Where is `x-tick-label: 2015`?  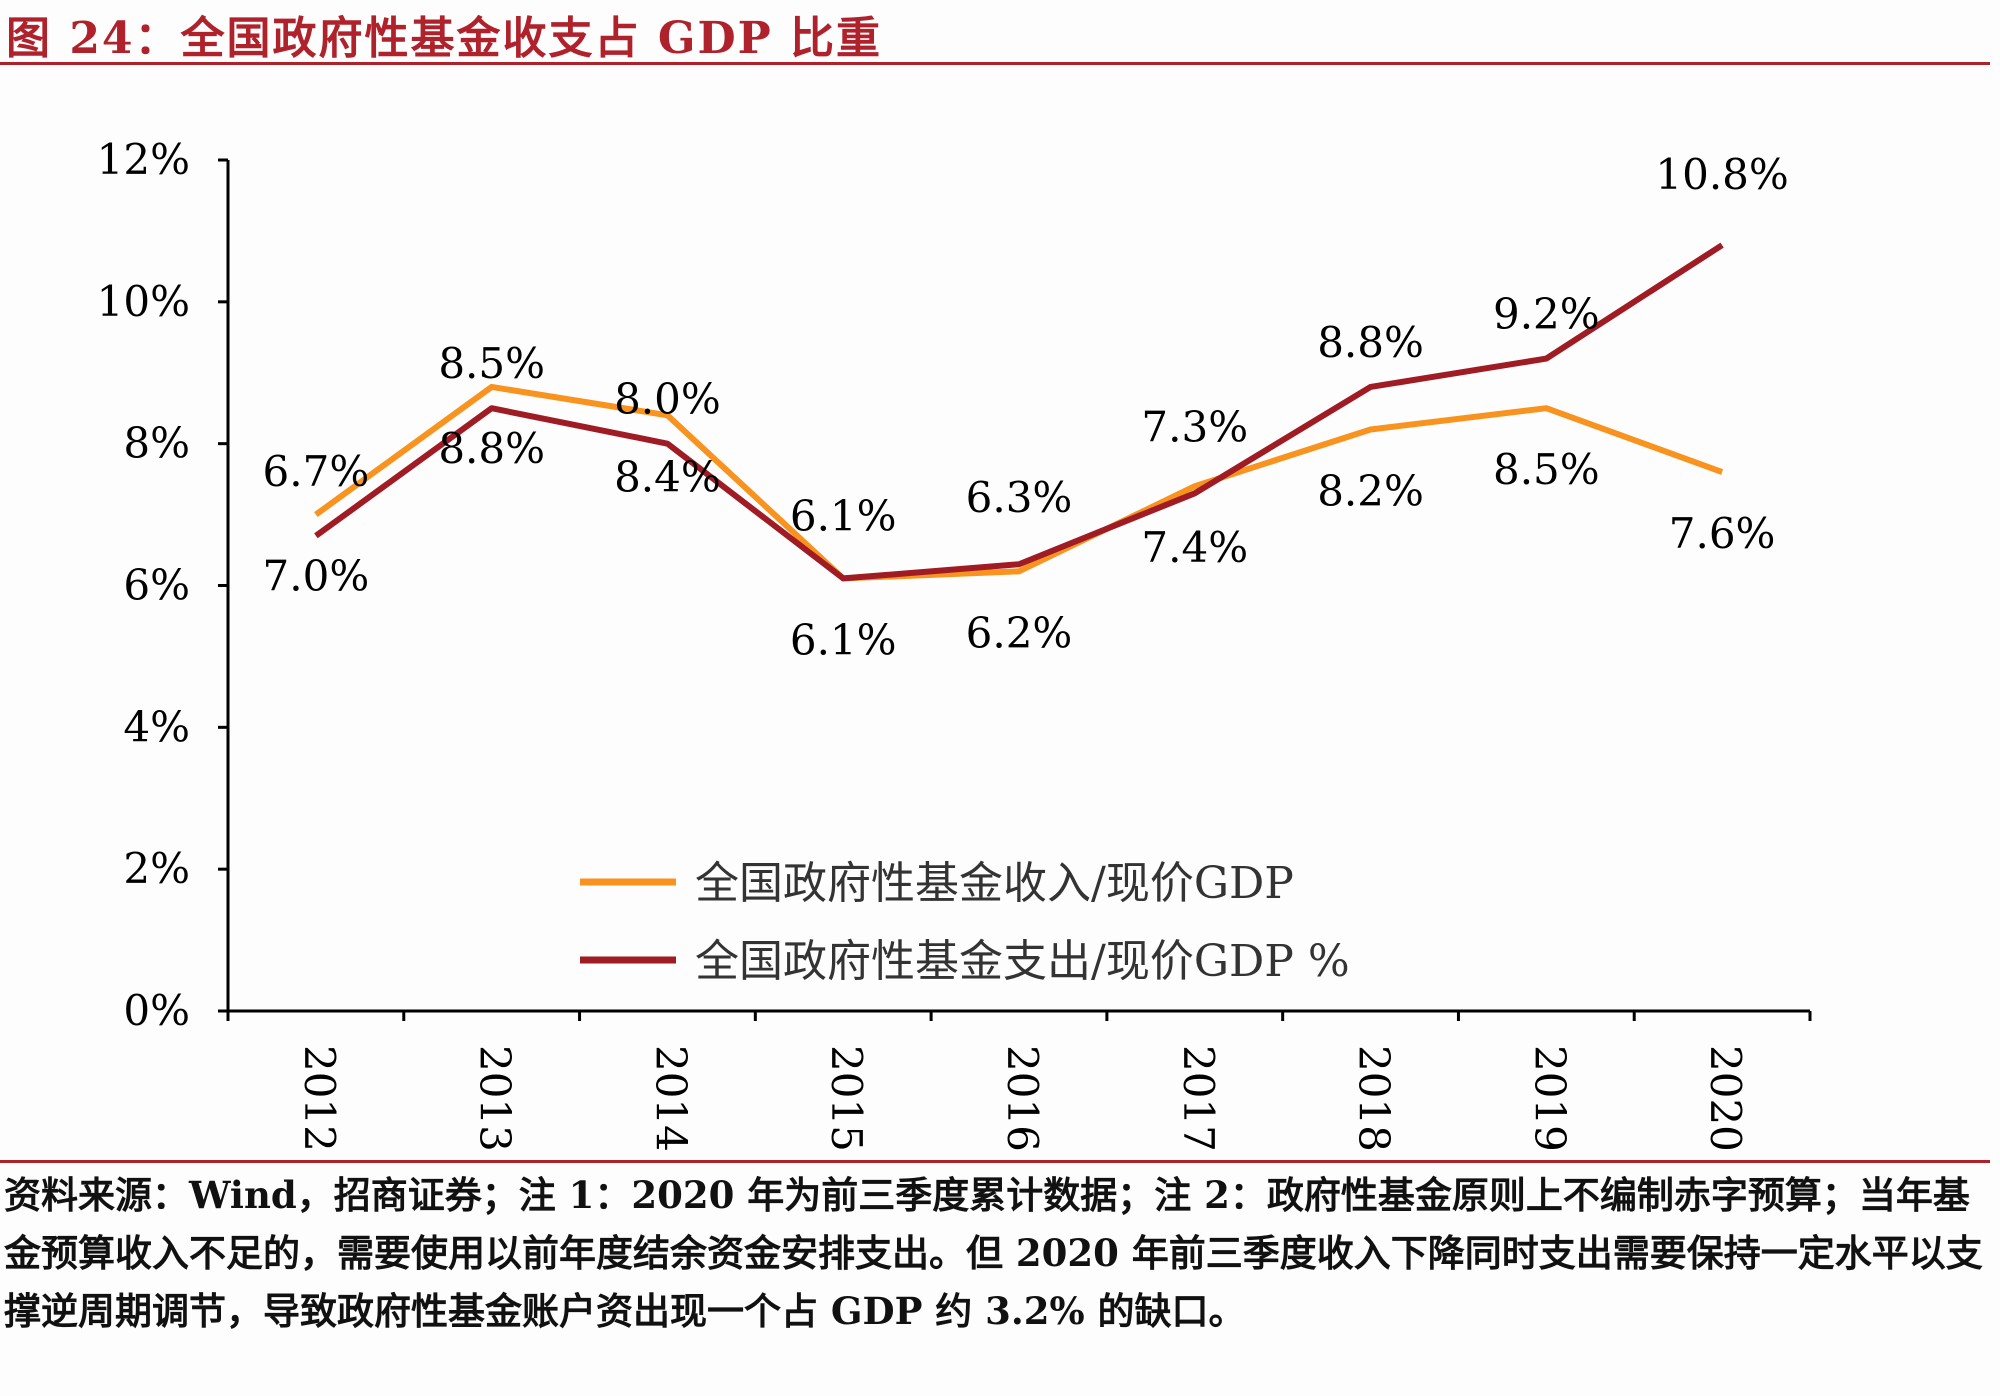
x-tick-label: 2015 is located at coordinates (846, 1098).